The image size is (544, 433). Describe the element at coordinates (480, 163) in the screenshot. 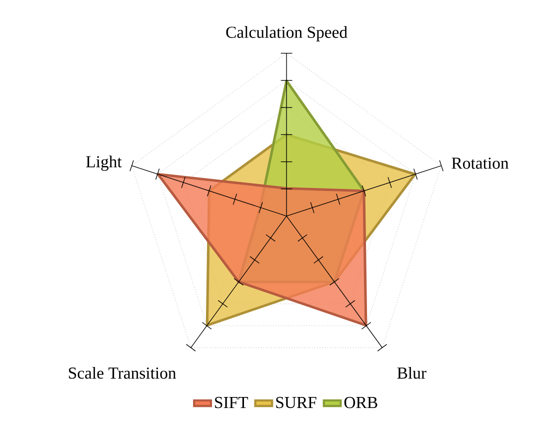

I see `spoke-label: Rotation` at that location.